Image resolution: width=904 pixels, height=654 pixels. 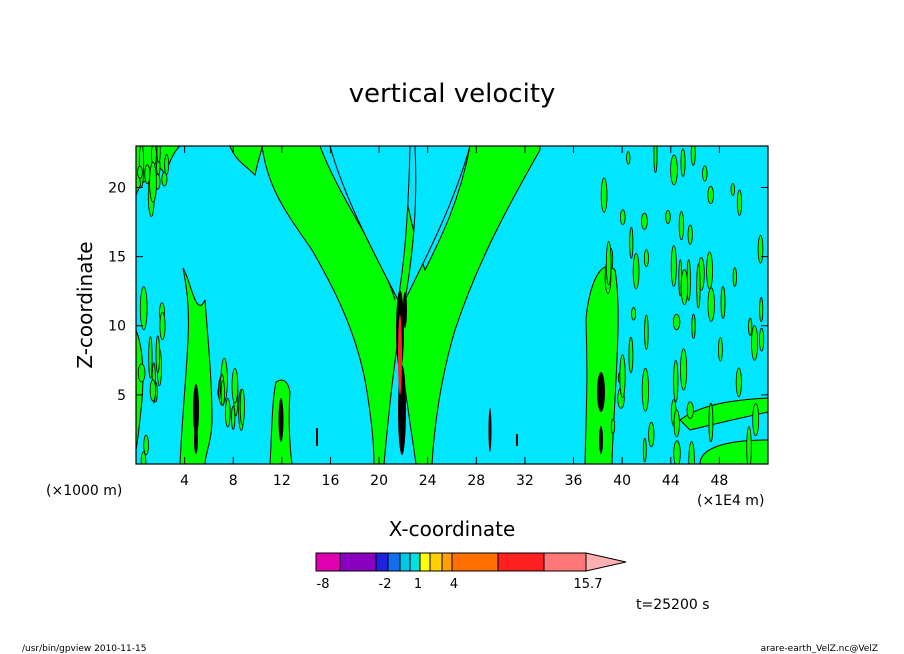 What do you see at coordinates (819, 649) in the screenshot?
I see `footer-right: arare-earth_VelZ.nc@VelZ` at bounding box center [819, 649].